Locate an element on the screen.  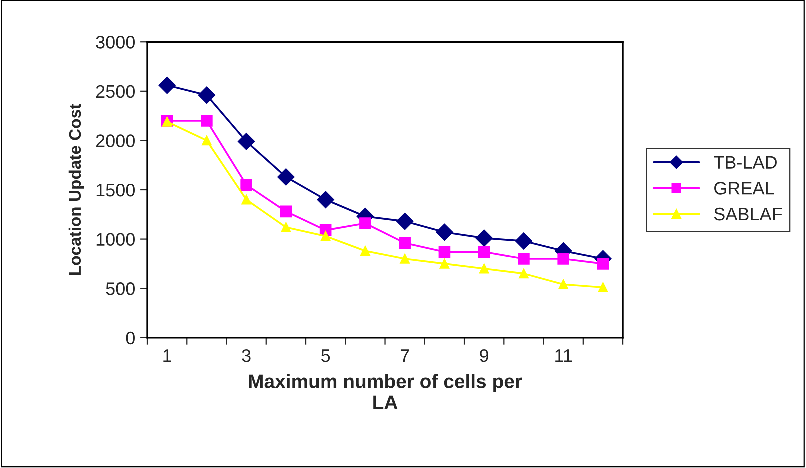
y-tick-label: 3000 is located at coordinates (115, 42).